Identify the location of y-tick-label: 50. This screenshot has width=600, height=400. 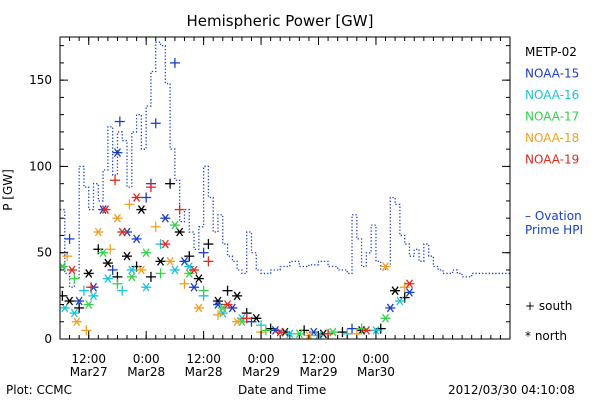
(44, 253).